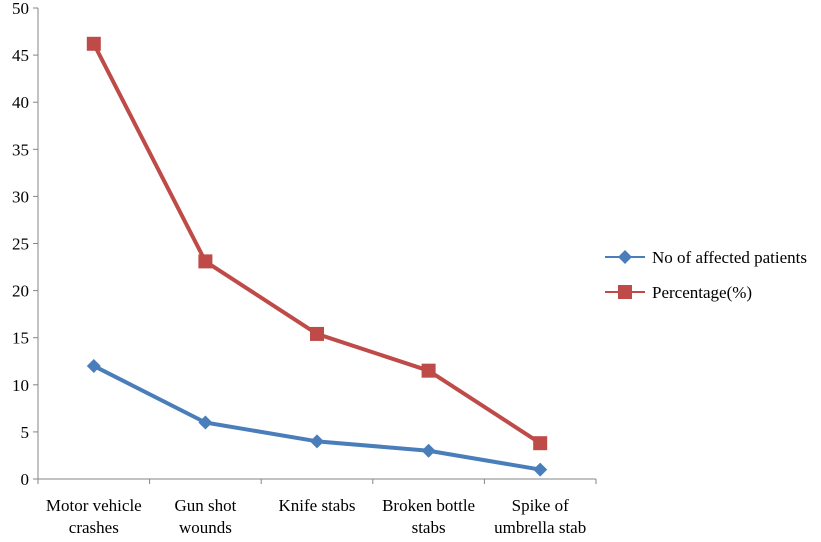 The image size is (821, 542). I want to click on y-tick-label: 30, so click(20, 196).